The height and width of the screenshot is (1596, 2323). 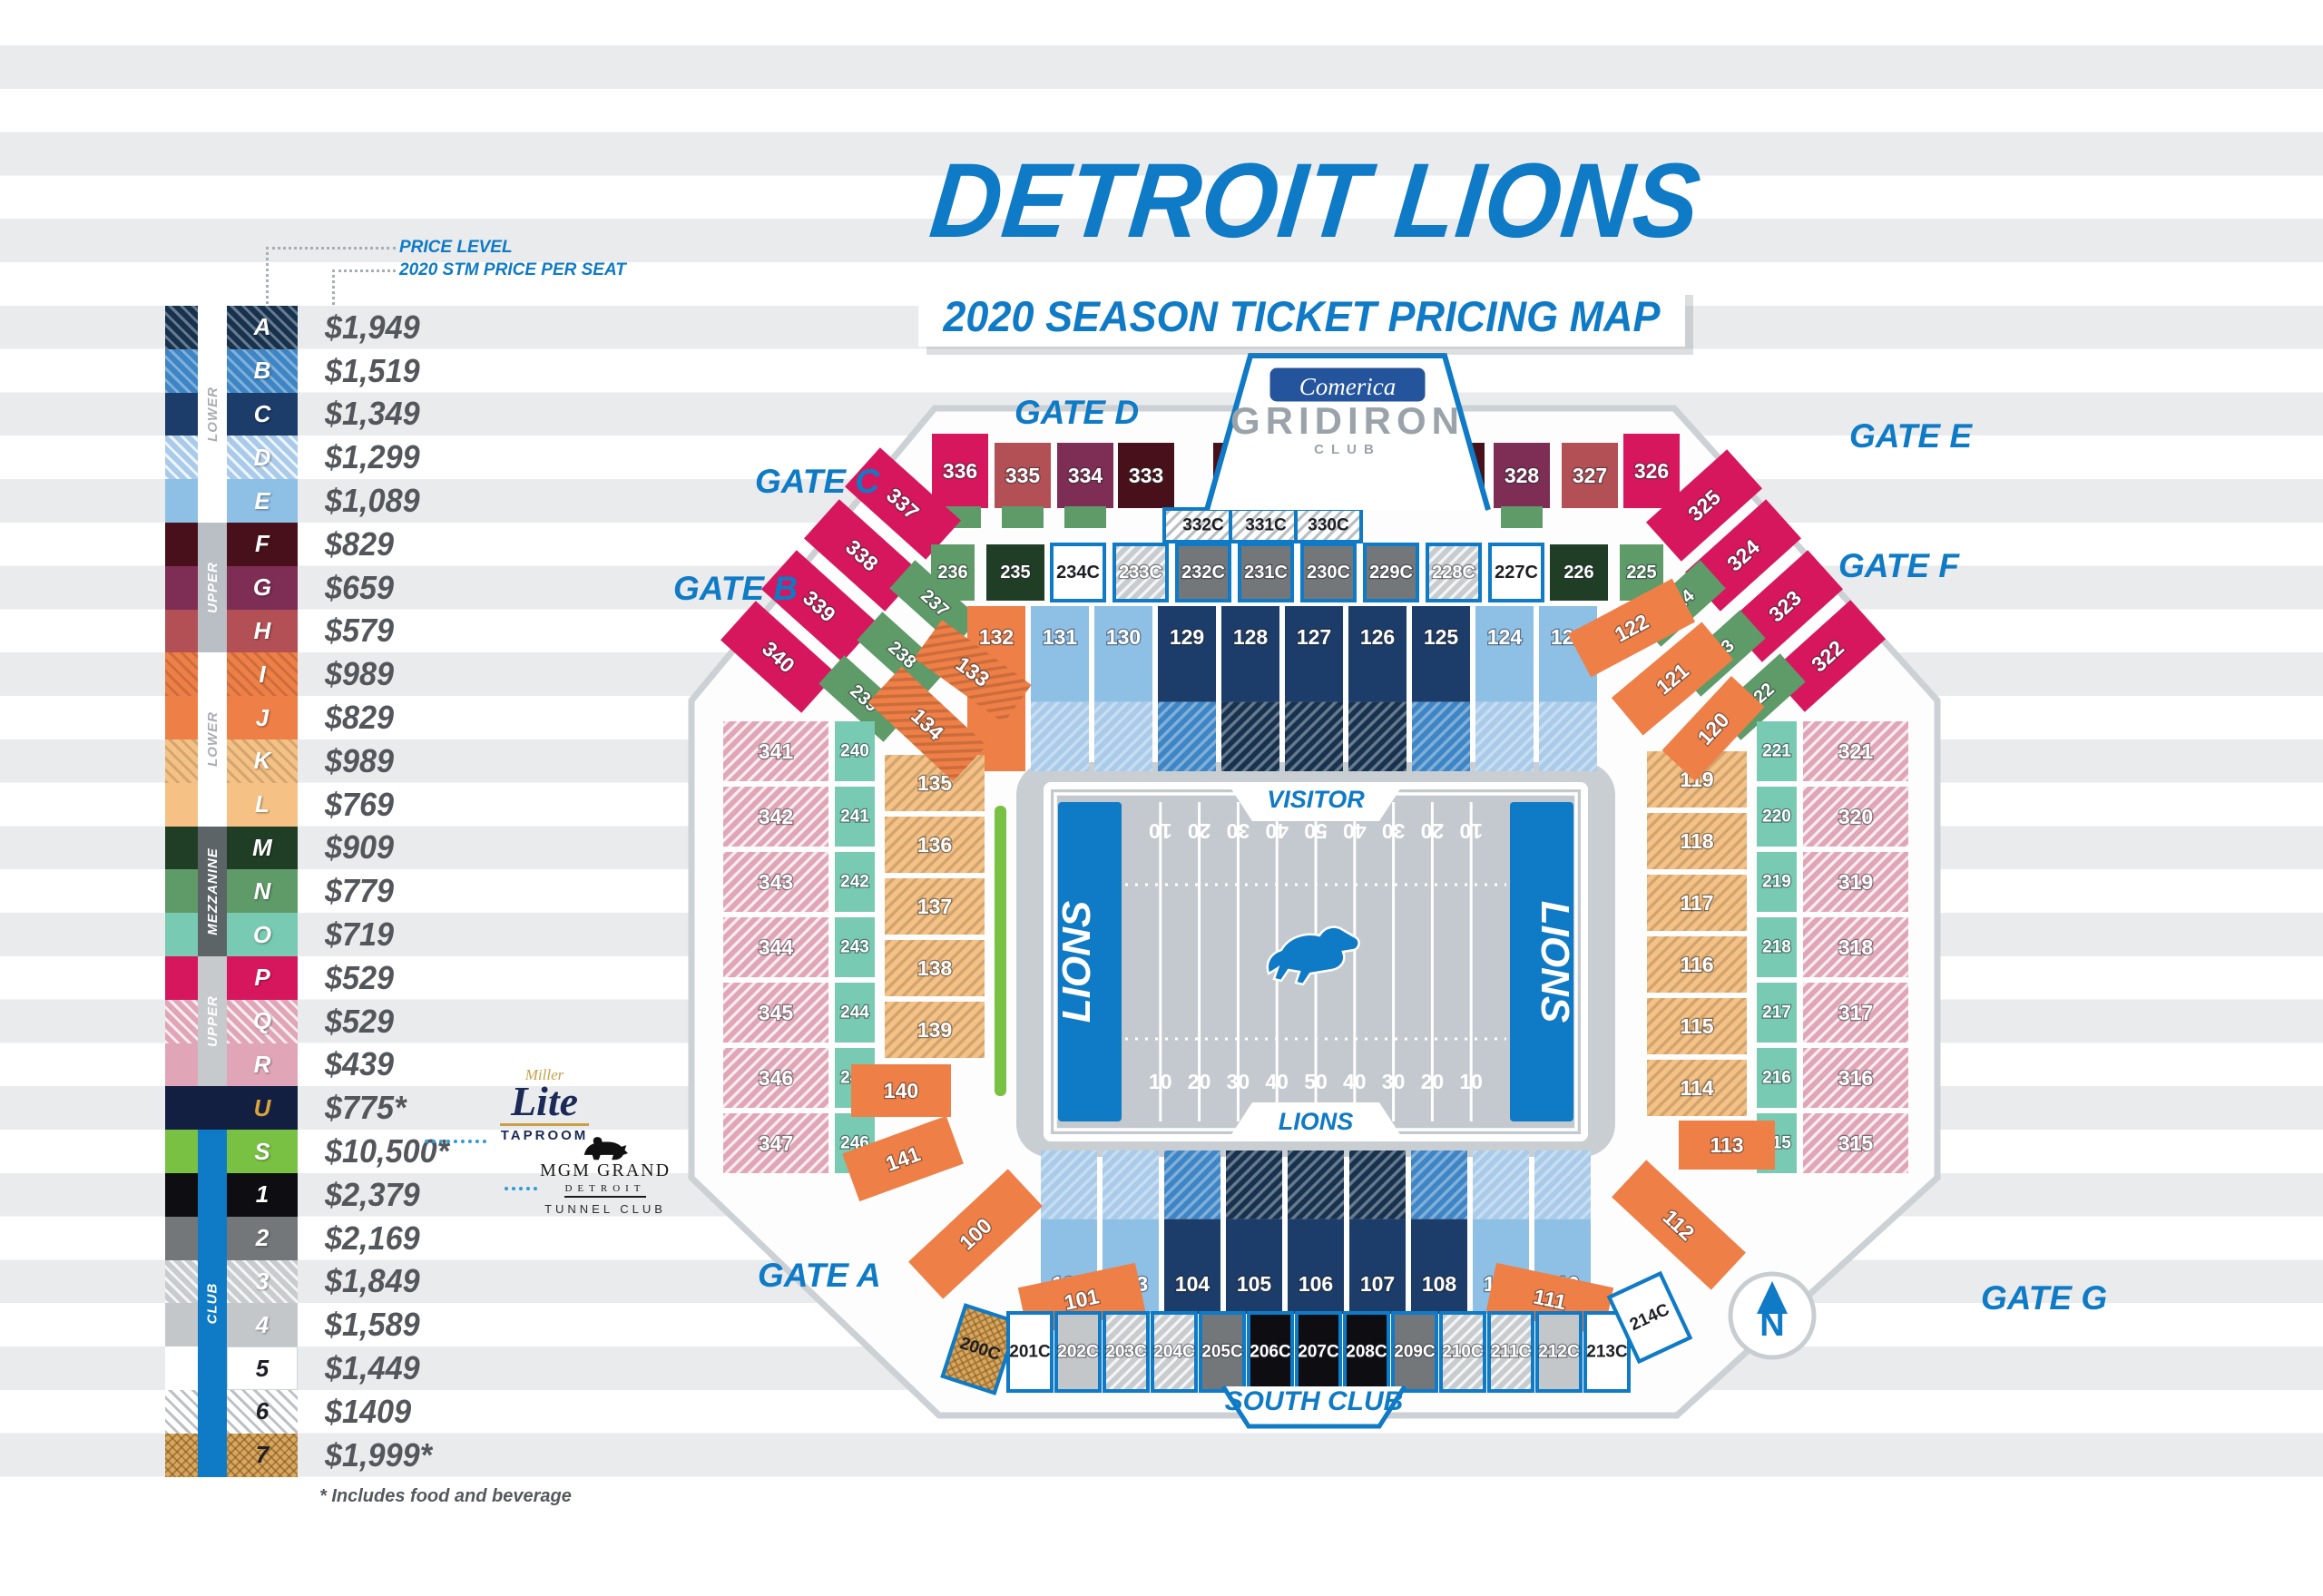 I want to click on section-138: 138, so click(x=935, y=968).